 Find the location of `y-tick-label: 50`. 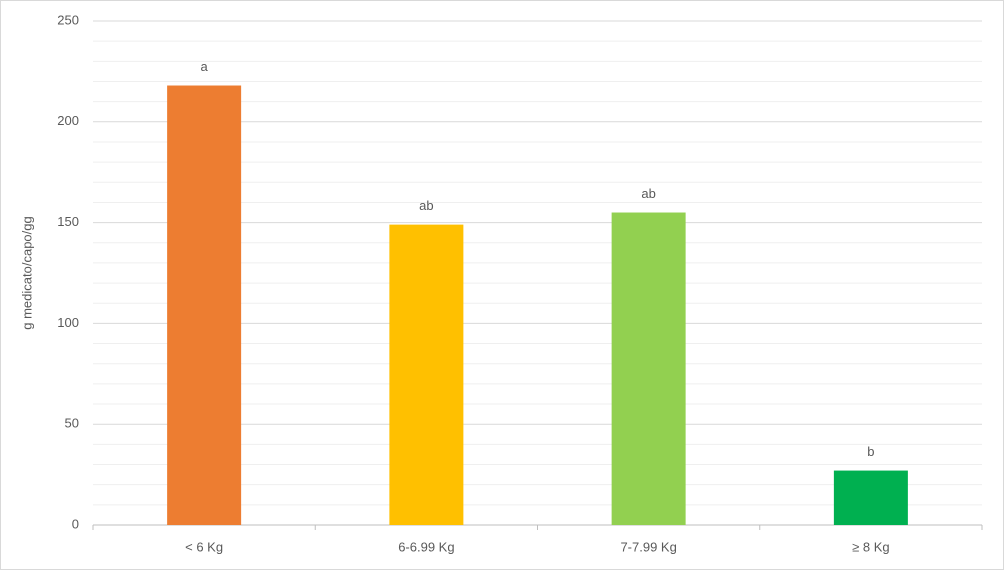

y-tick-label: 50 is located at coordinates (72, 423).